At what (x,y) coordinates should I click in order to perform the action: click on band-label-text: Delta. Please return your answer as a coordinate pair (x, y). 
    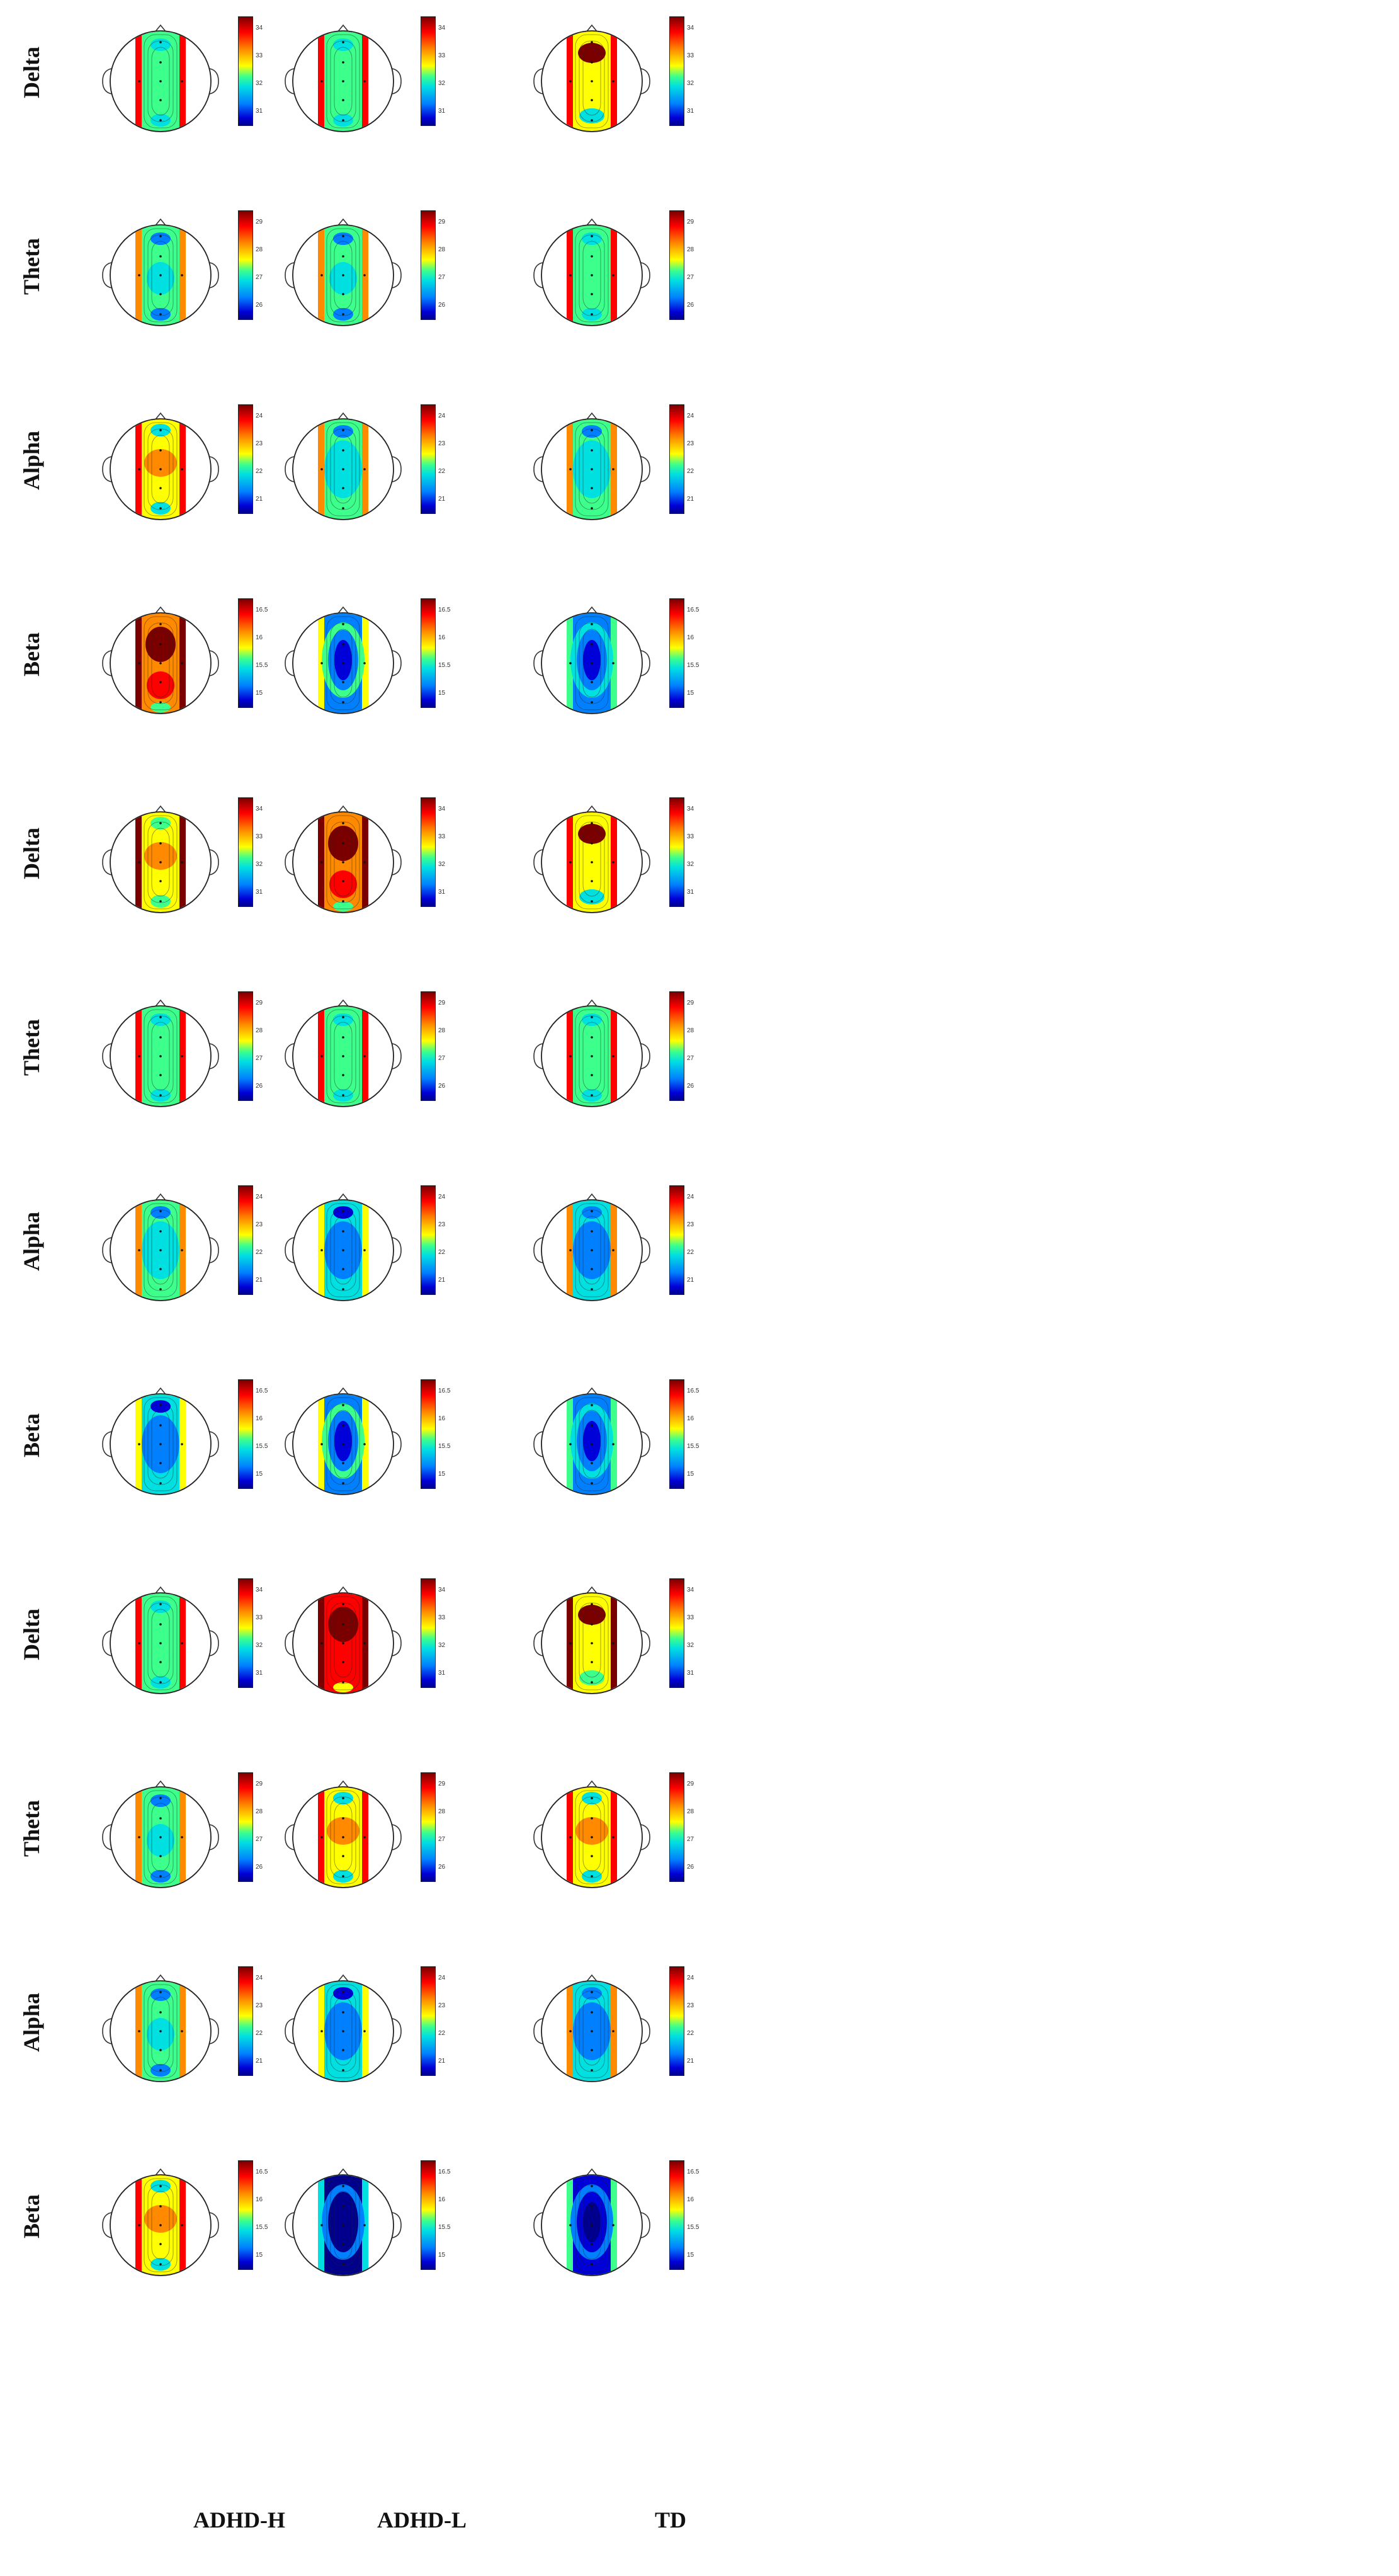
    Looking at the image, I should click on (31, 72).